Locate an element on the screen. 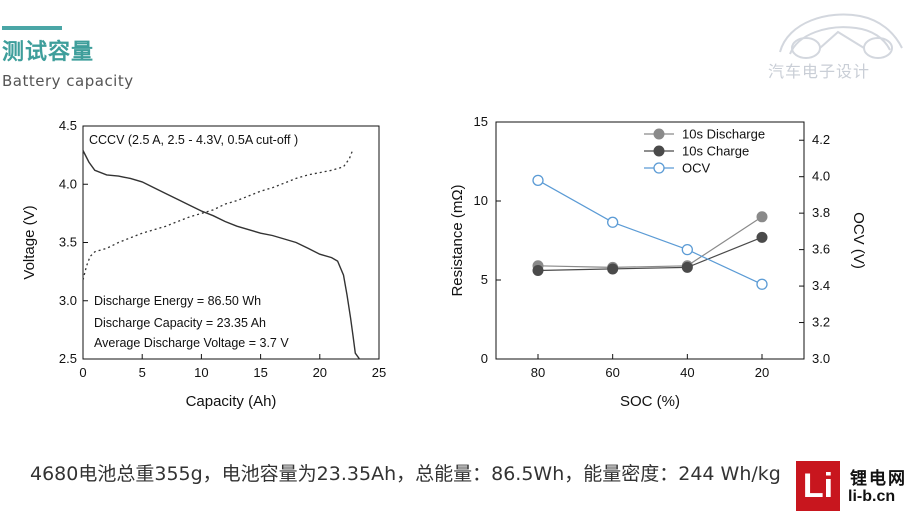  y2-axis-label: OCV (V) is located at coordinates (858, 240).